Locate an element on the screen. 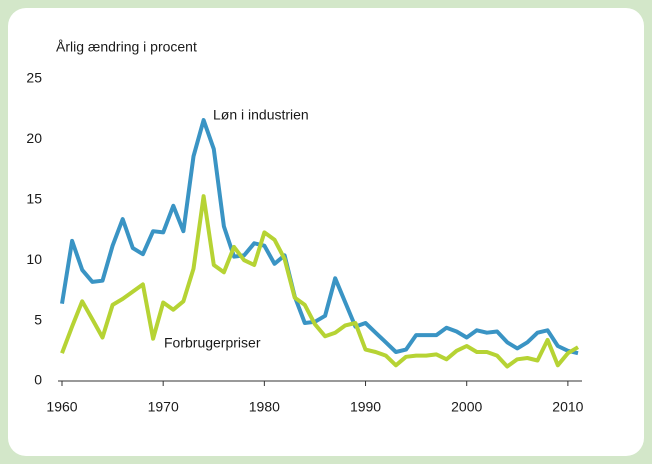 Image resolution: width=652 pixels, height=464 pixels. x-tick-label: 2000 is located at coordinates (466, 407).